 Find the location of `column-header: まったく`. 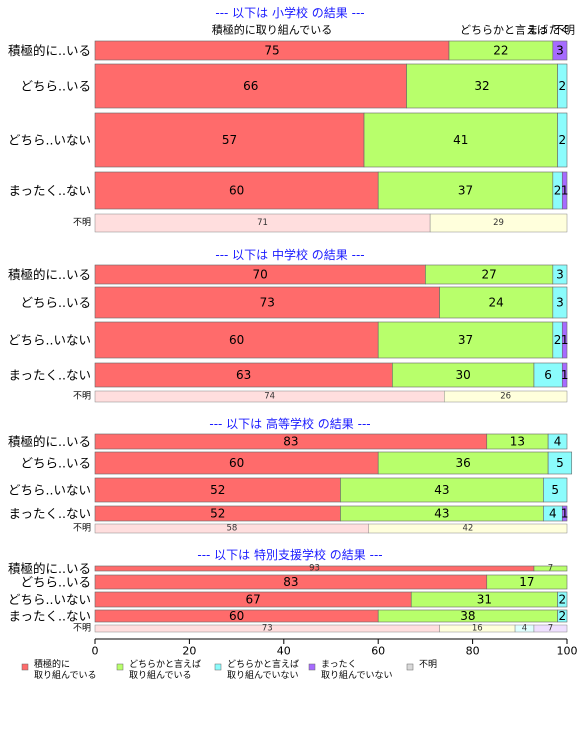

column-header: まったく is located at coordinates (549, 30).